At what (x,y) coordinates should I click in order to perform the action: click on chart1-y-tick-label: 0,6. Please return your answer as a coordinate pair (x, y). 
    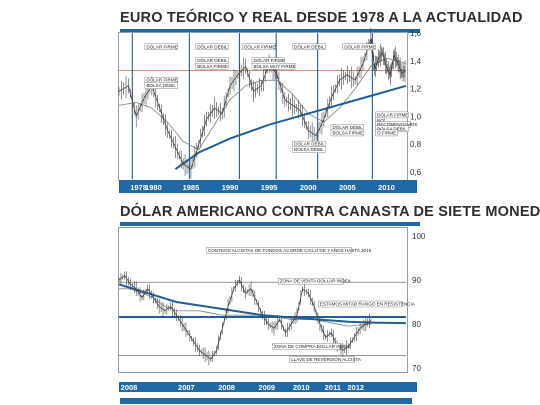
    Looking at the image, I should click on (416, 172).